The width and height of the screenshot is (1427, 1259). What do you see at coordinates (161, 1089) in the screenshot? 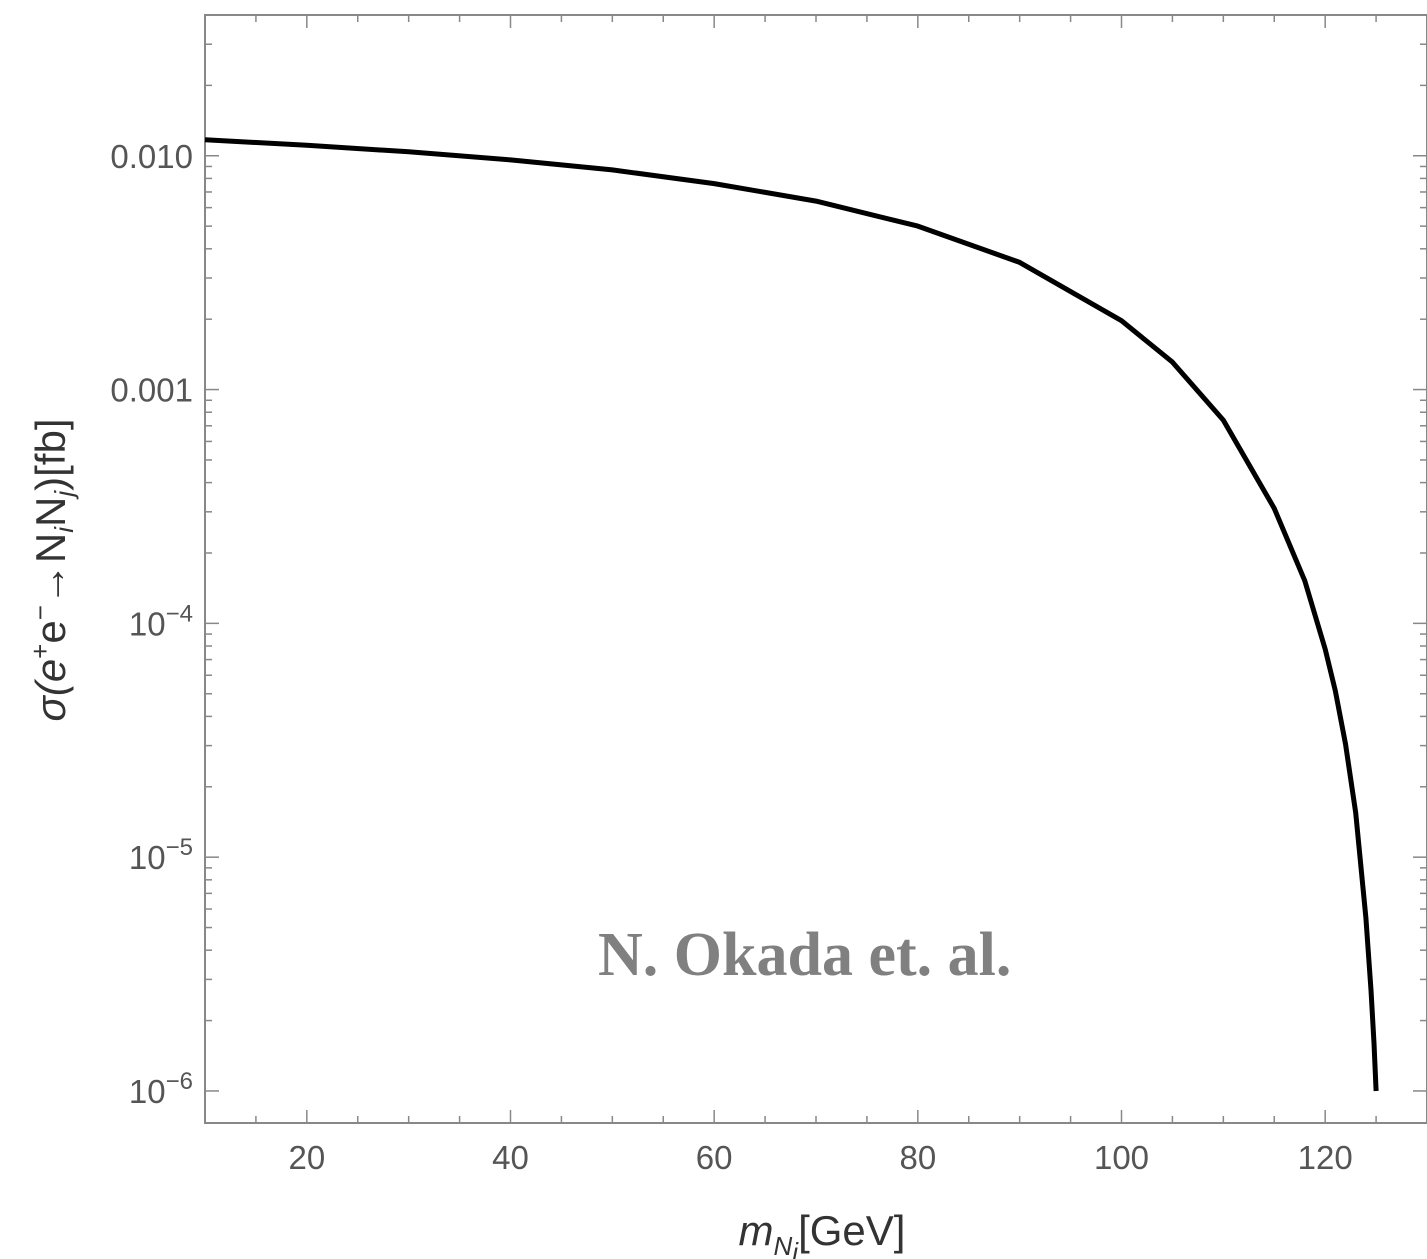
I see `y-tick-label: 10⁻⁶` at bounding box center [161, 1089].